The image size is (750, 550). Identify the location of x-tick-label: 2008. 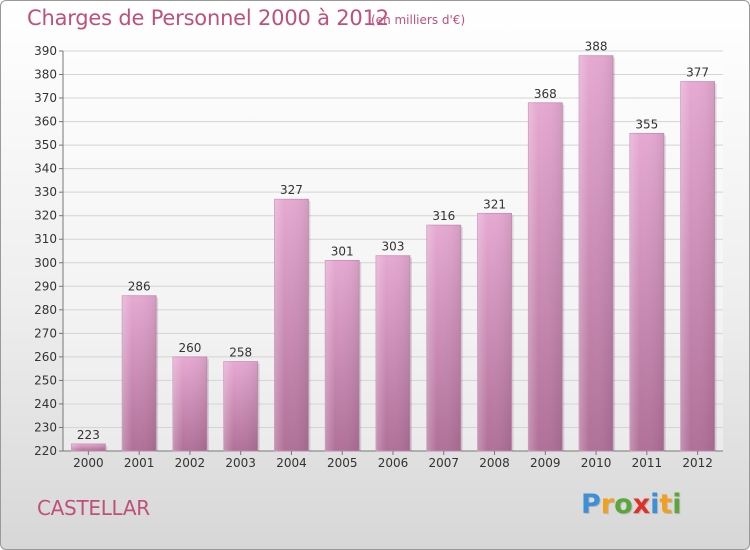
(494, 463).